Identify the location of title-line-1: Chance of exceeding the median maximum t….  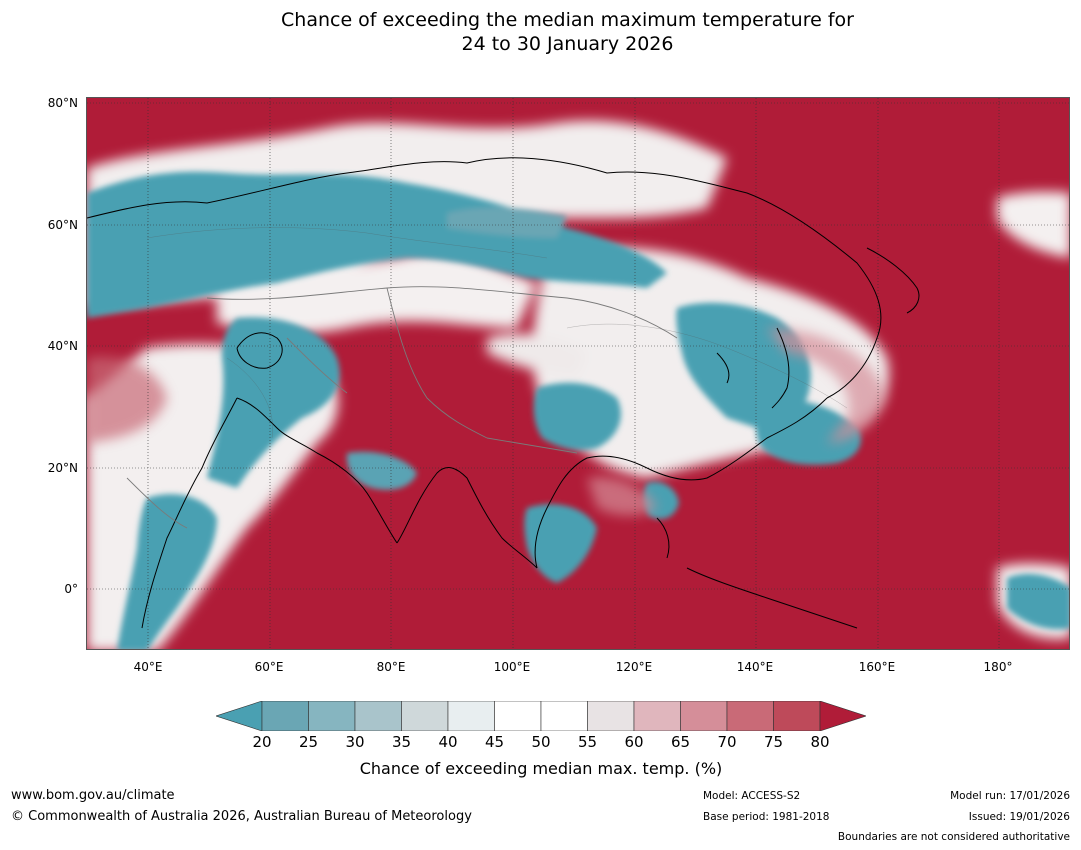
(567, 20).